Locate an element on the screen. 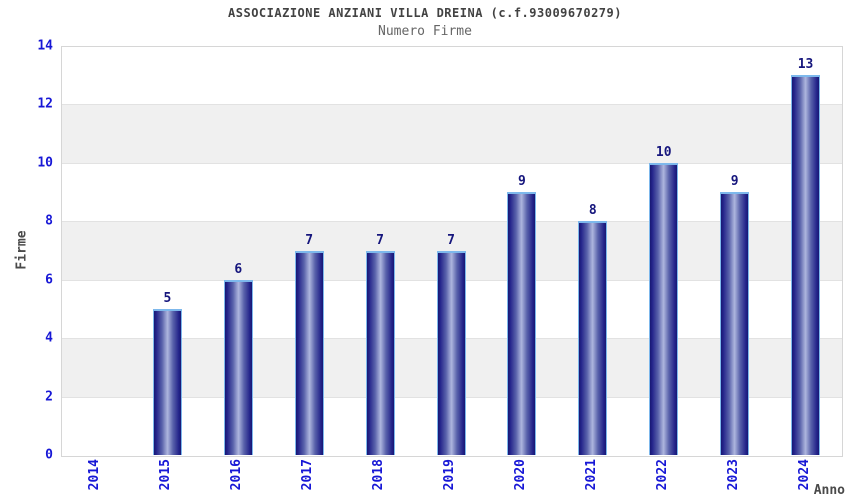 This screenshot has width=850, height=500. bar-2018 is located at coordinates (380, 352).